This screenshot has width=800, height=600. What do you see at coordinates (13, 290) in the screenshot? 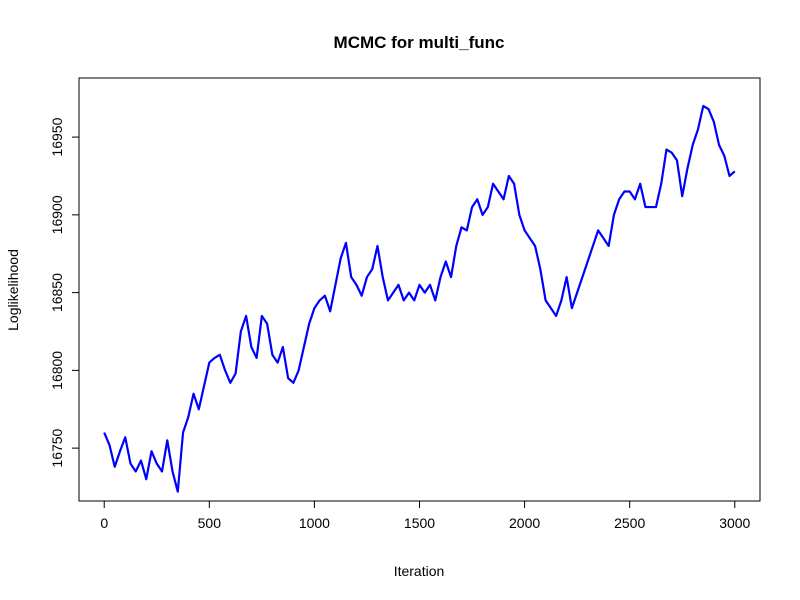
I see `y-axis-label: Loglikelihood` at bounding box center [13, 290].